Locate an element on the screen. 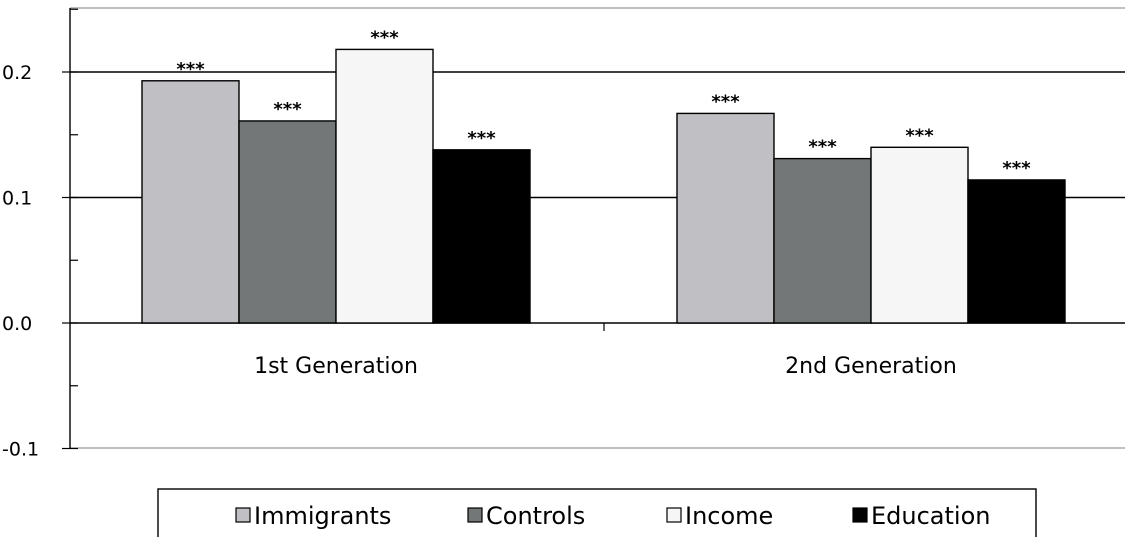 This screenshot has width=1125, height=537. y-axis: -0.1 0.0 0.1 0.2 is located at coordinates (40, 234).